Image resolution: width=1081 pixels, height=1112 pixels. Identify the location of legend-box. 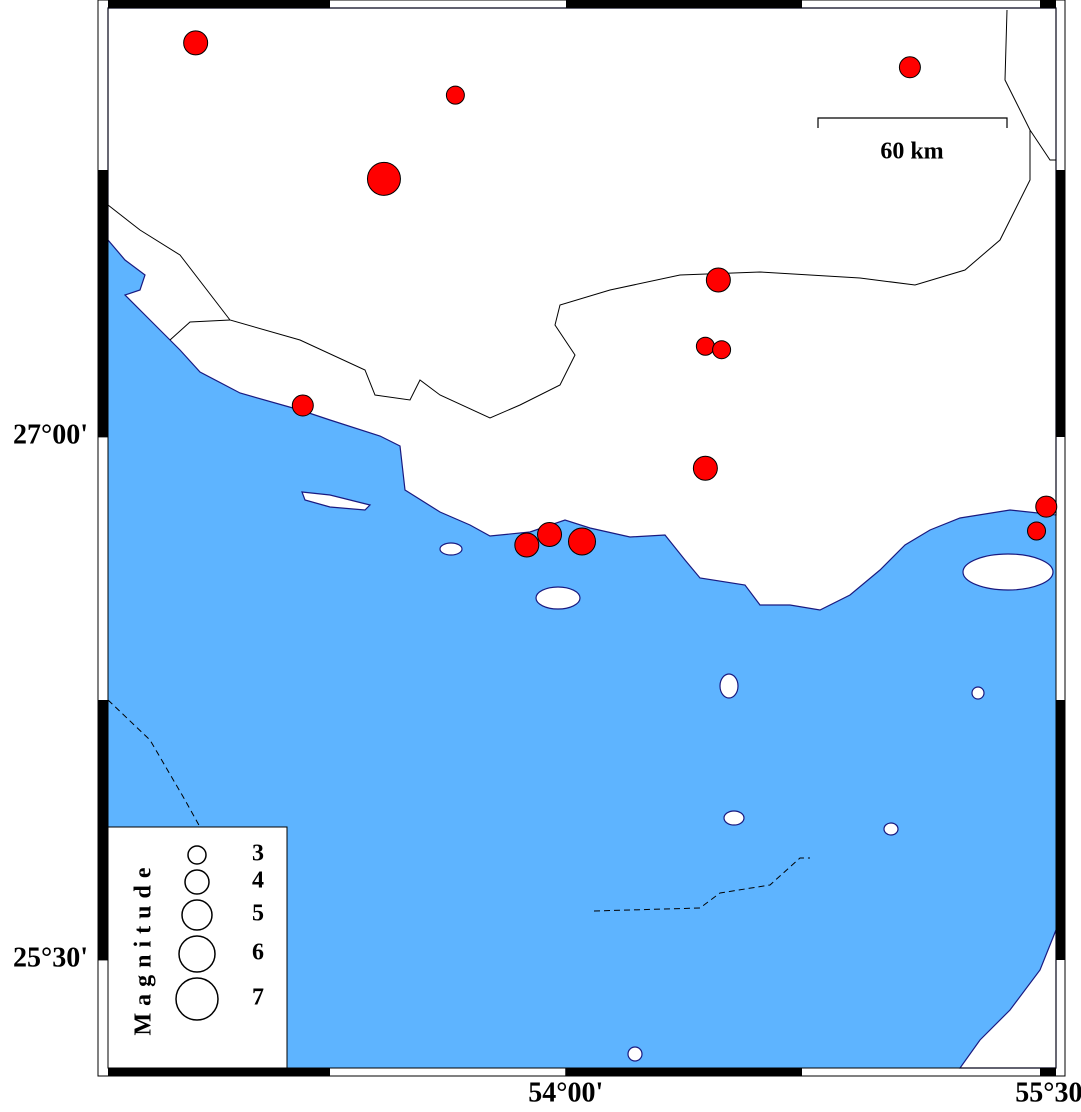
(197, 947).